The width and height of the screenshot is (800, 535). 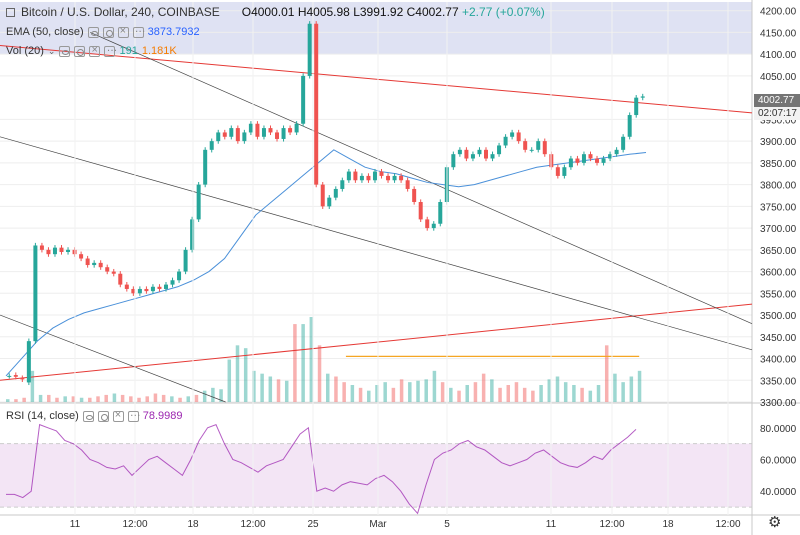 I want to click on ema-label: EMA (50, close), so click(x=45, y=32).